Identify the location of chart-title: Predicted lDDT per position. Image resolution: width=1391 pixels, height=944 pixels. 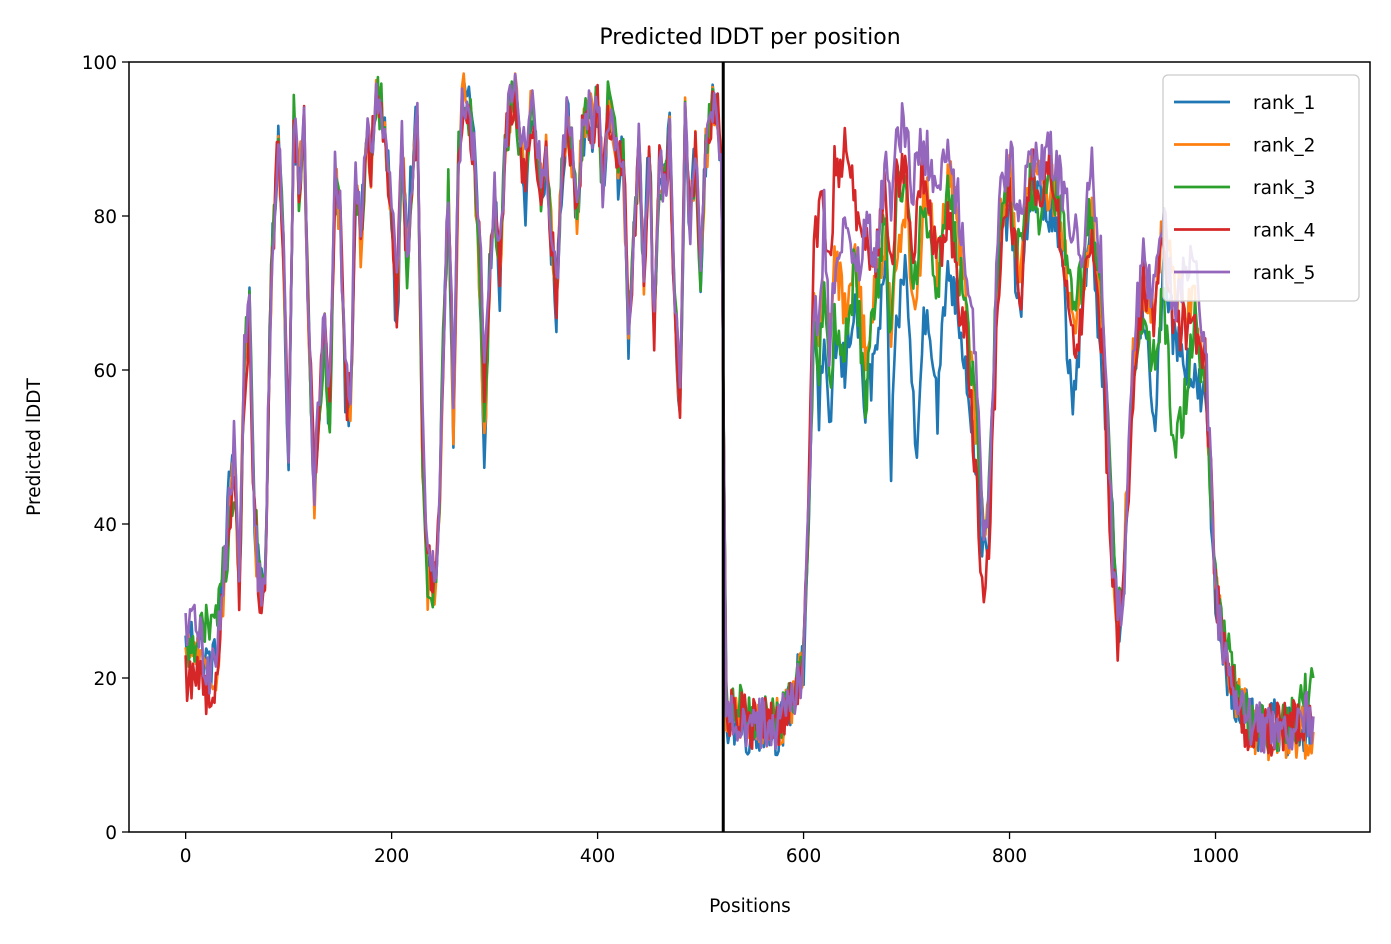
(749, 37).